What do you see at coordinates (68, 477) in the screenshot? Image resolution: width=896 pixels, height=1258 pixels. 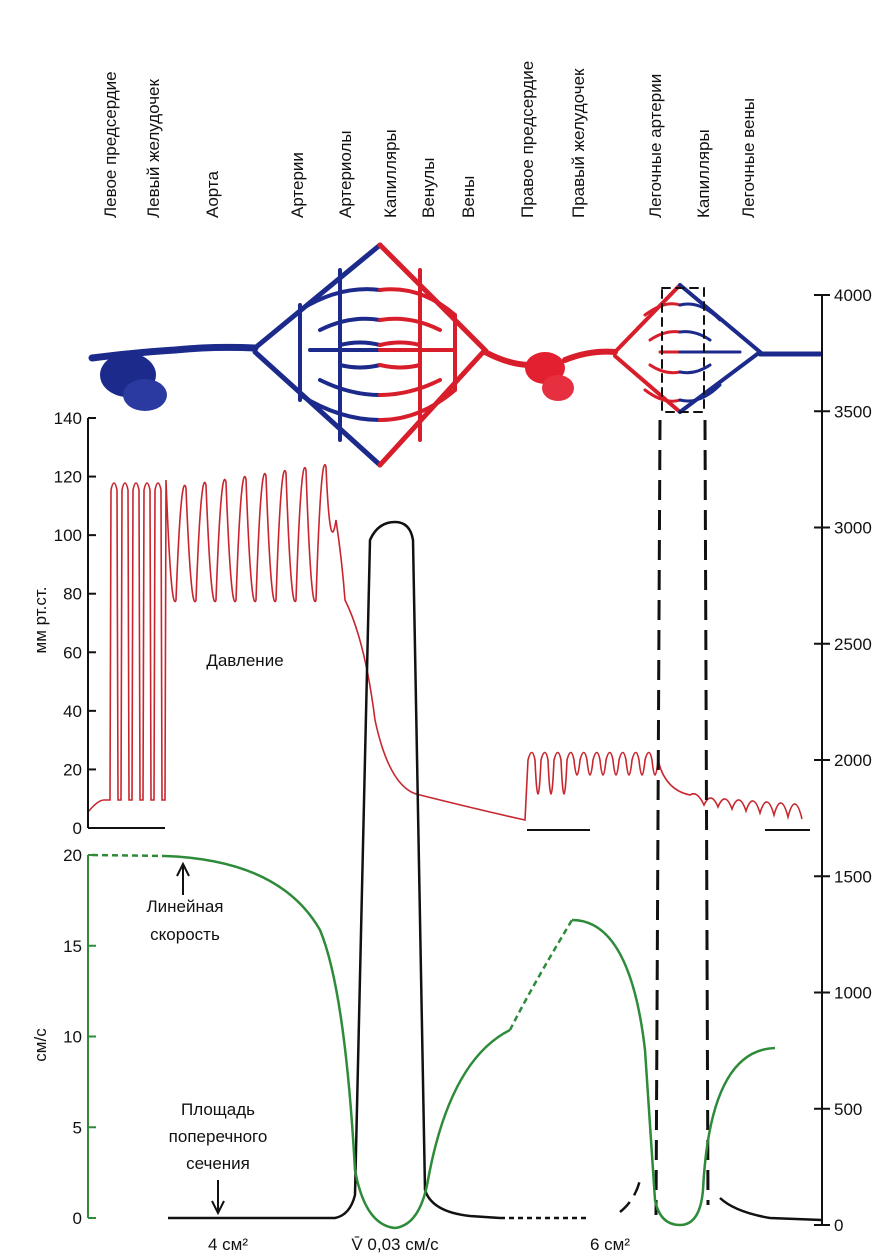 I see `tick-label: 120` at bounding box center [68, 477].